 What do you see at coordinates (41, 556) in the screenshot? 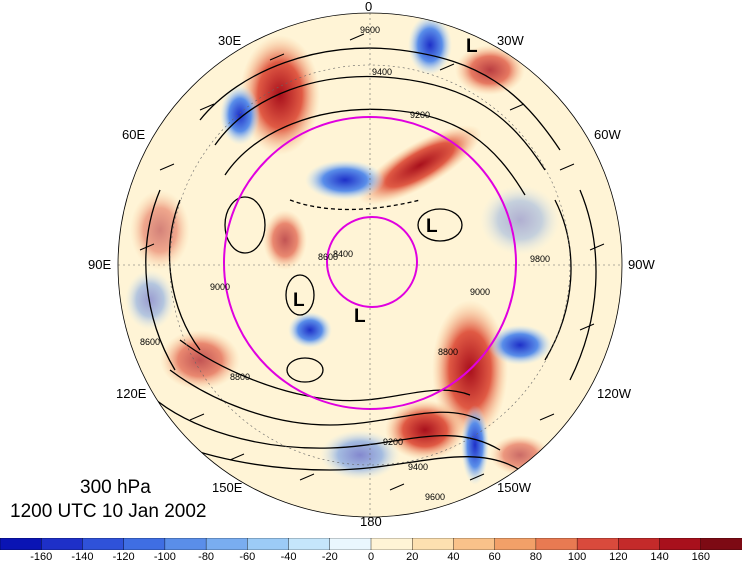
I see `colorbar-tick-label: -160` at bounding box center [41, 556].